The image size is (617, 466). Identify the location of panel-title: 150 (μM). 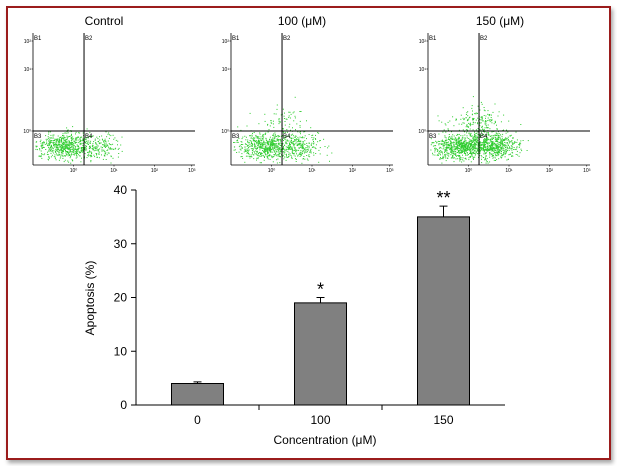
(500, 21).